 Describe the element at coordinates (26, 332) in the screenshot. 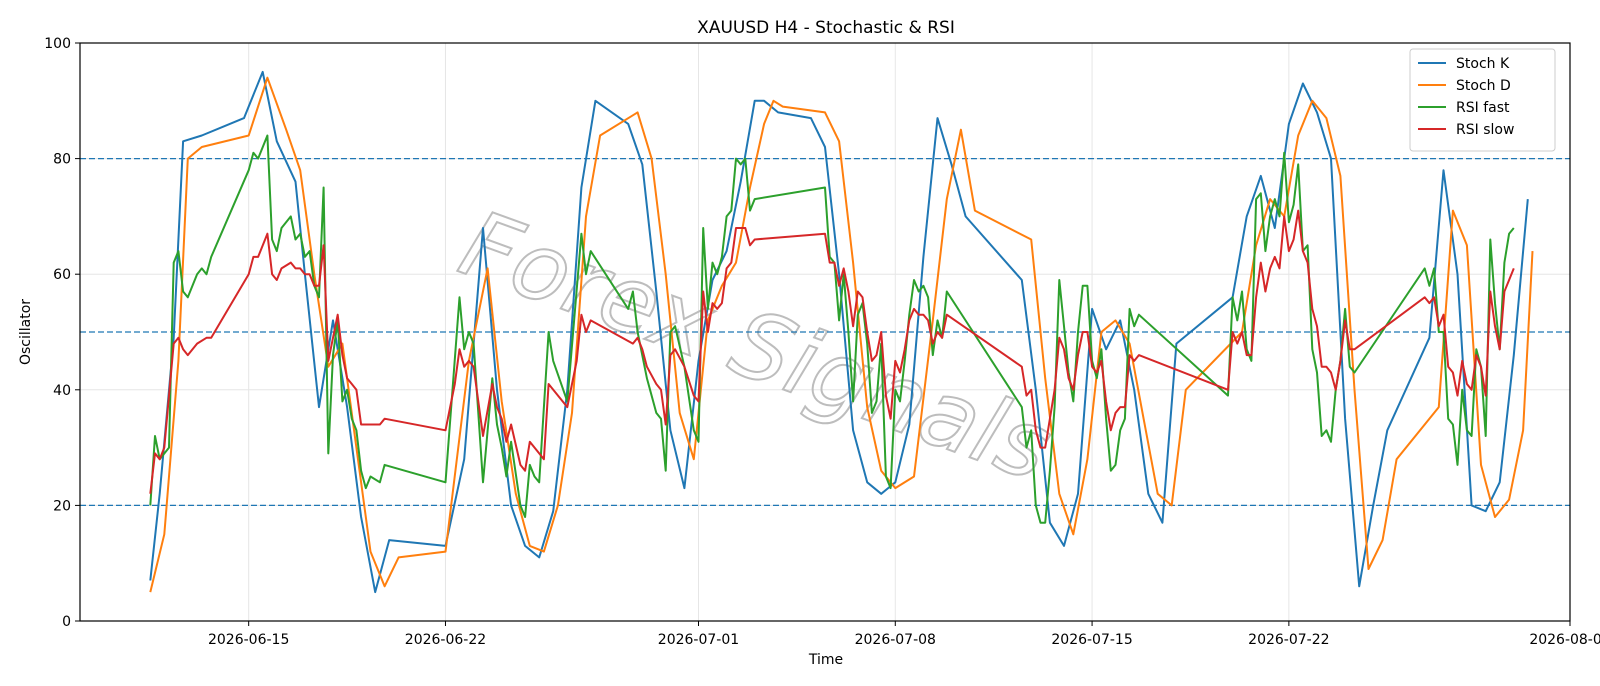

I see `y-axis-label: Oscillator` at that location.